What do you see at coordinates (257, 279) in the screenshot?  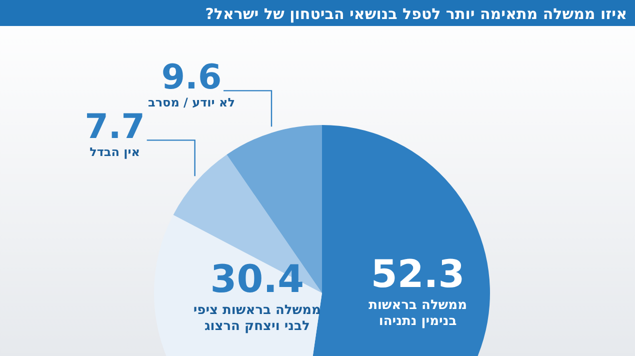 I see `data-label: 30.4` at bounding box center [257, 279].